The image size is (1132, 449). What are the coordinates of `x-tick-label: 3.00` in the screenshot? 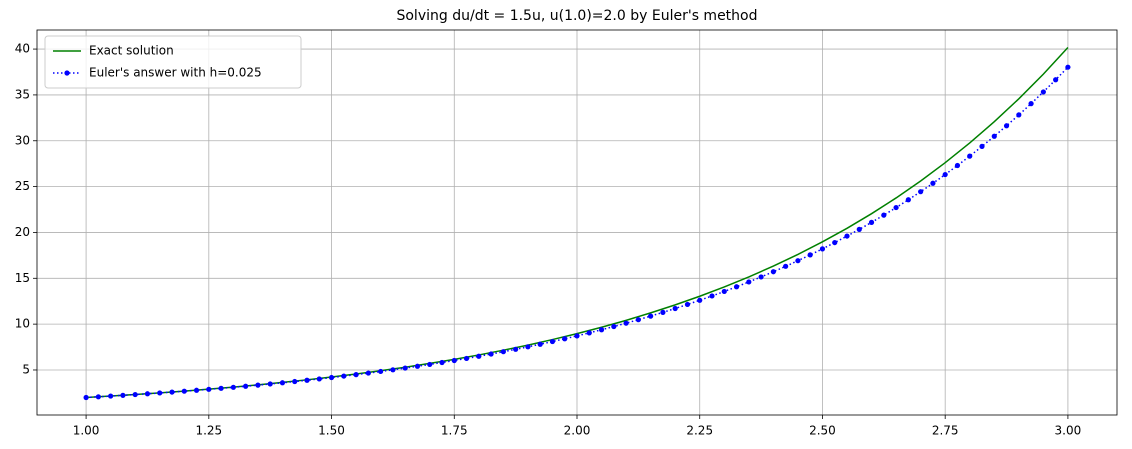 It's located at (1068, 431).